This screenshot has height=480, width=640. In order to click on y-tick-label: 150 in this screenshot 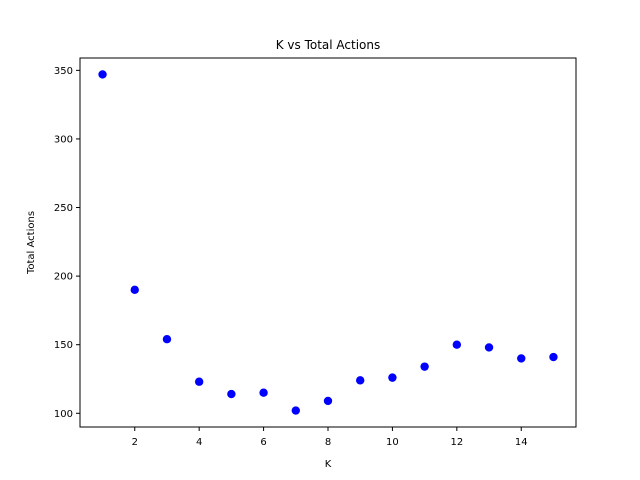, I will do `click(63, 345)`.